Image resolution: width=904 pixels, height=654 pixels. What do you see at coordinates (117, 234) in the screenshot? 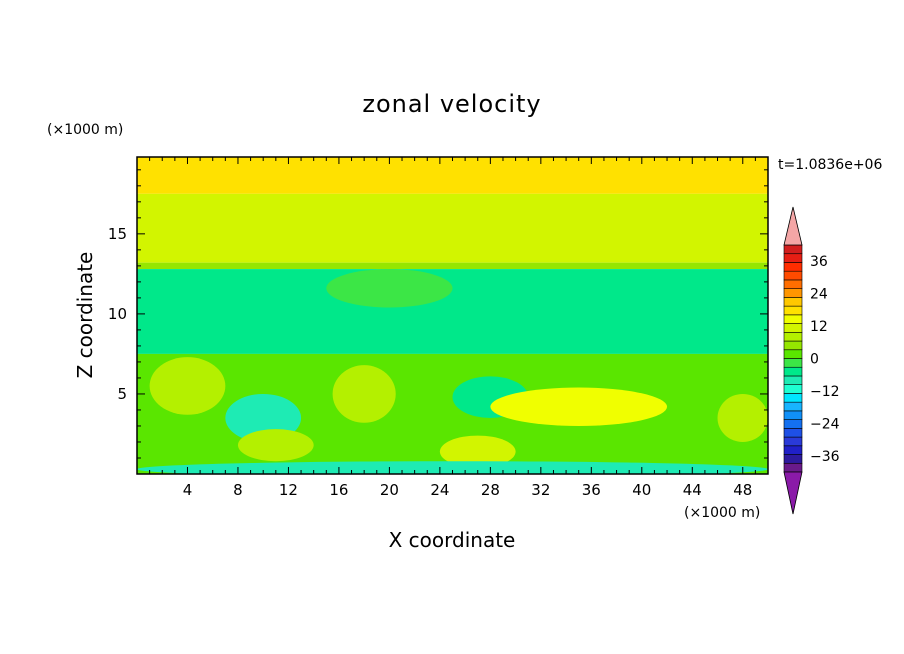
I see `y-tick-label: 15` at bounding box center [117, 234].